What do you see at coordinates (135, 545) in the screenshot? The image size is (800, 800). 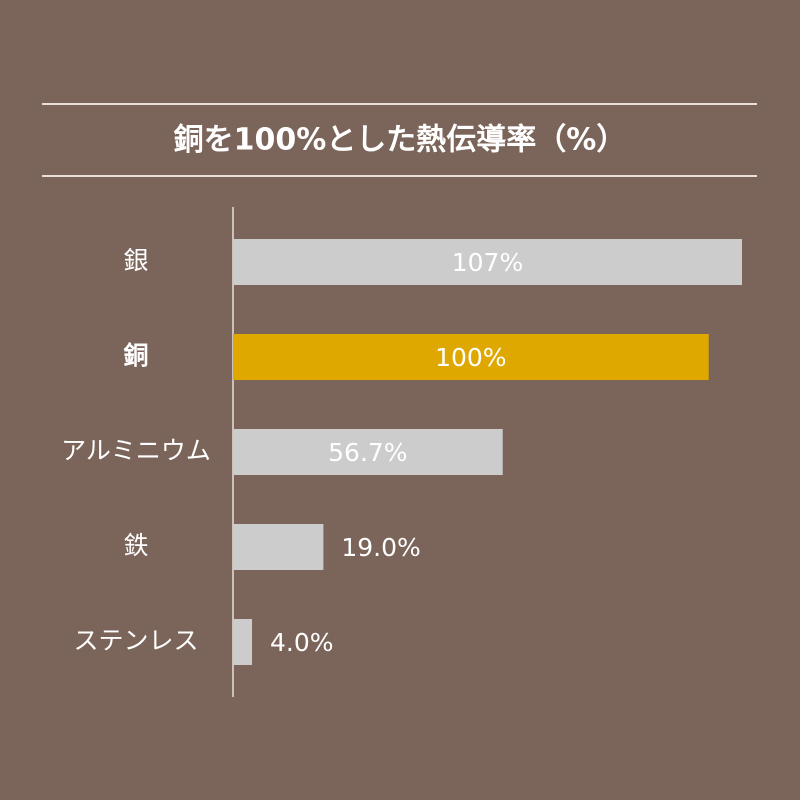 I see `category-label: 鉄` at bounding box center [135, 545].